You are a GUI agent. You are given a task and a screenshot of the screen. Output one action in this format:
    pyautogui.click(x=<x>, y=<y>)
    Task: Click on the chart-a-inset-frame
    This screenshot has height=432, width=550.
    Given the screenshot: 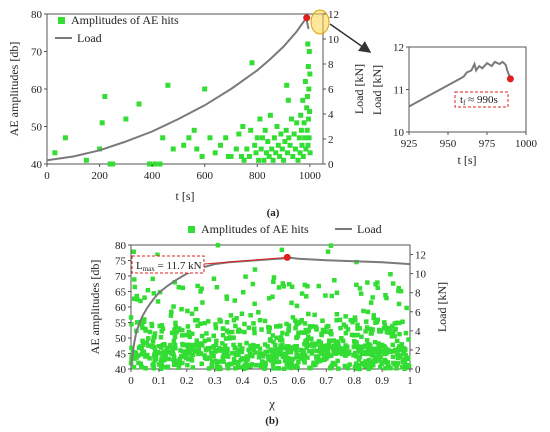 What is the action you would take?
    pyautogui.click(x=467, y=89)
    